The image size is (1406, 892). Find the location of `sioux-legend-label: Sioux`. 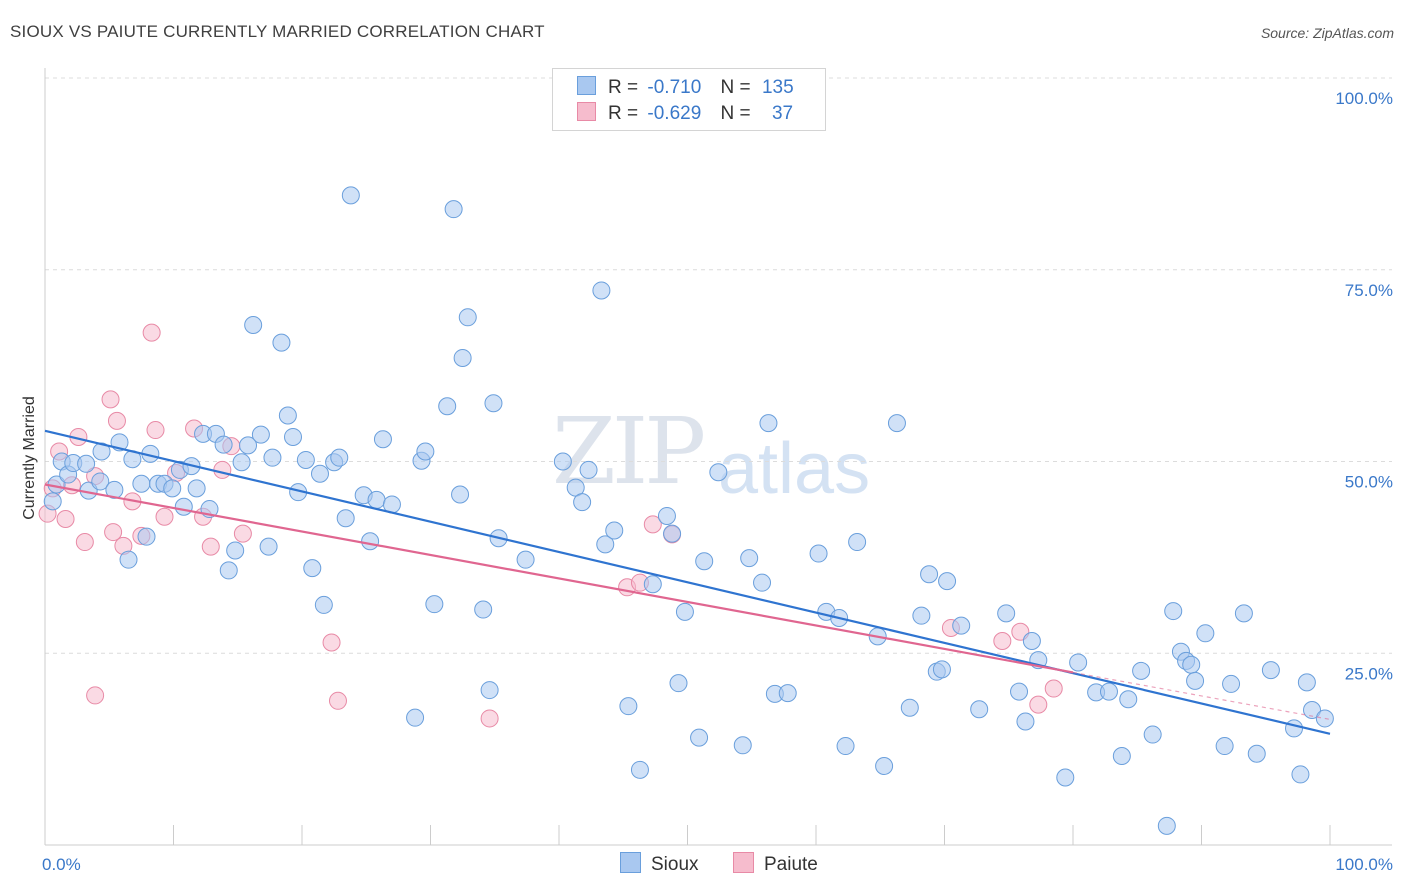

sioux-legend-label: Sioux is located at coordinates (675, 864).